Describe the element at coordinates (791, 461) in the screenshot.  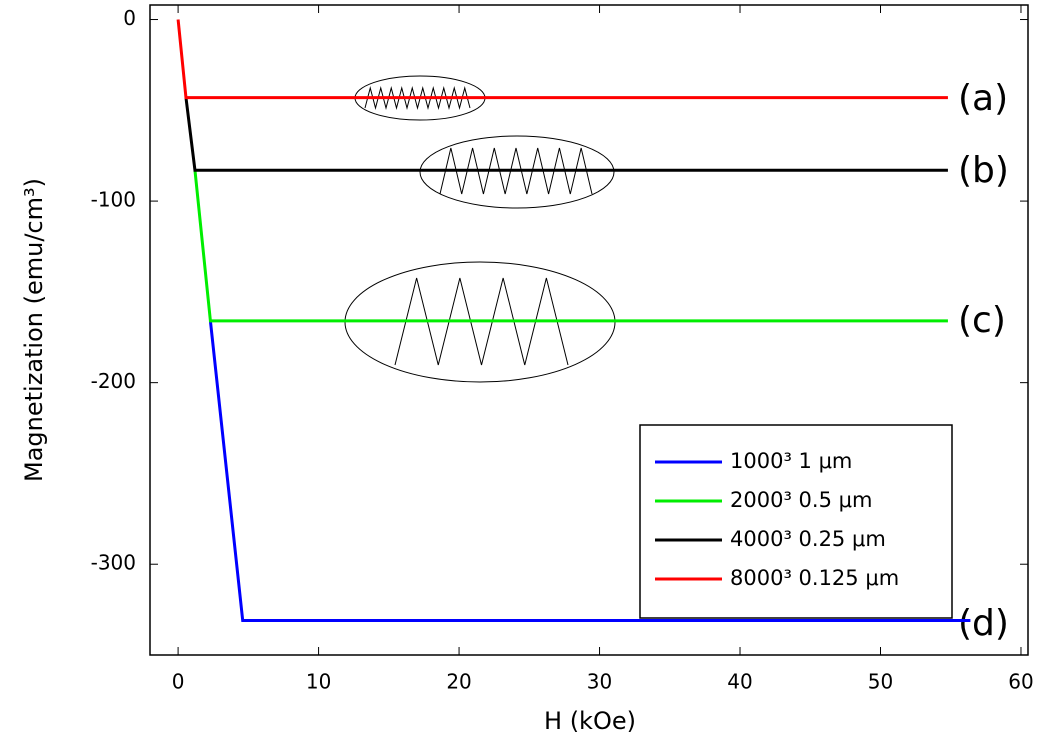
I see `legend-label: 1000³ 1 μm` at that location.